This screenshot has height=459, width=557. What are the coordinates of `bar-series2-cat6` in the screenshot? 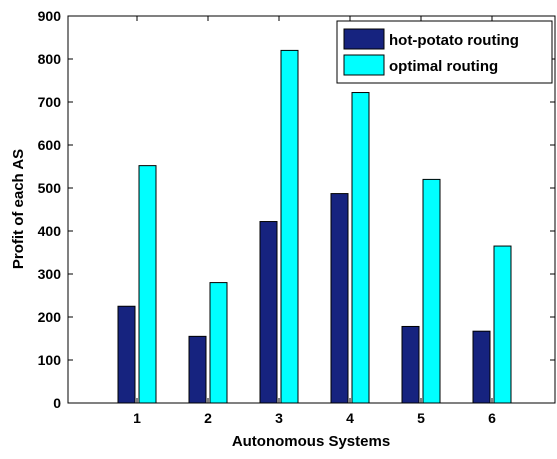 It's located at (502, 324).